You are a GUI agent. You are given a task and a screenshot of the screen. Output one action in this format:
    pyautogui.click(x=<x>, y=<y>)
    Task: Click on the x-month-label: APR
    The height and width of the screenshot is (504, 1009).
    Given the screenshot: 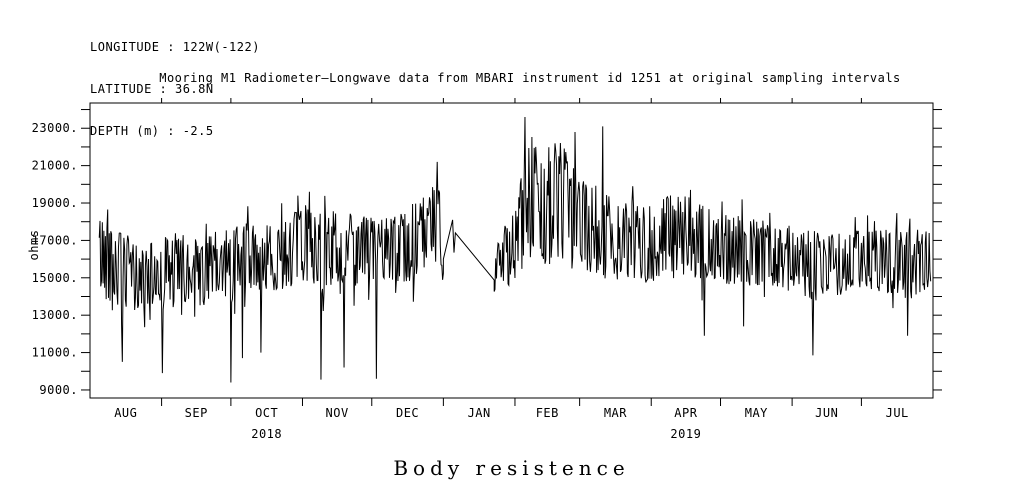 What is the action you would take?
    pyautogui.click(x=685, y=413)
    